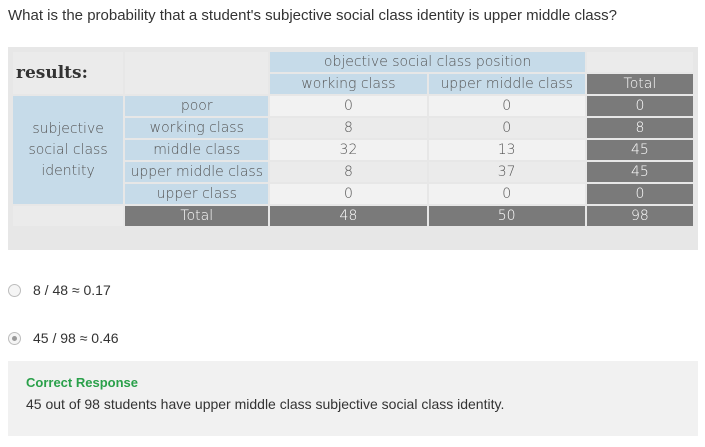  What do you see at coordinates (197, 172) in the screenshot?
I see `row-label: upper middle class` at bounding box center [197, 172].